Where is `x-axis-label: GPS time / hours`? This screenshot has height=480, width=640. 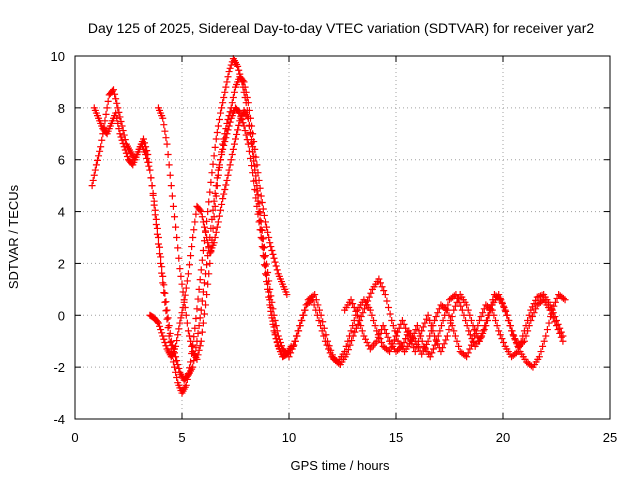 x-axis-label: GPS time / hours is located at coordinates (340, 465).